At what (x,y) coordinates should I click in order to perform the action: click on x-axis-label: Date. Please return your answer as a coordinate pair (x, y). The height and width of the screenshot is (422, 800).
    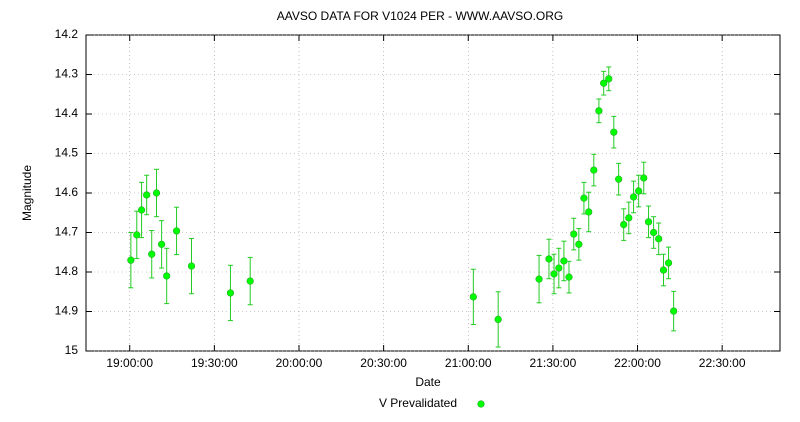
    Looking at the image, I should click on (428, 382).